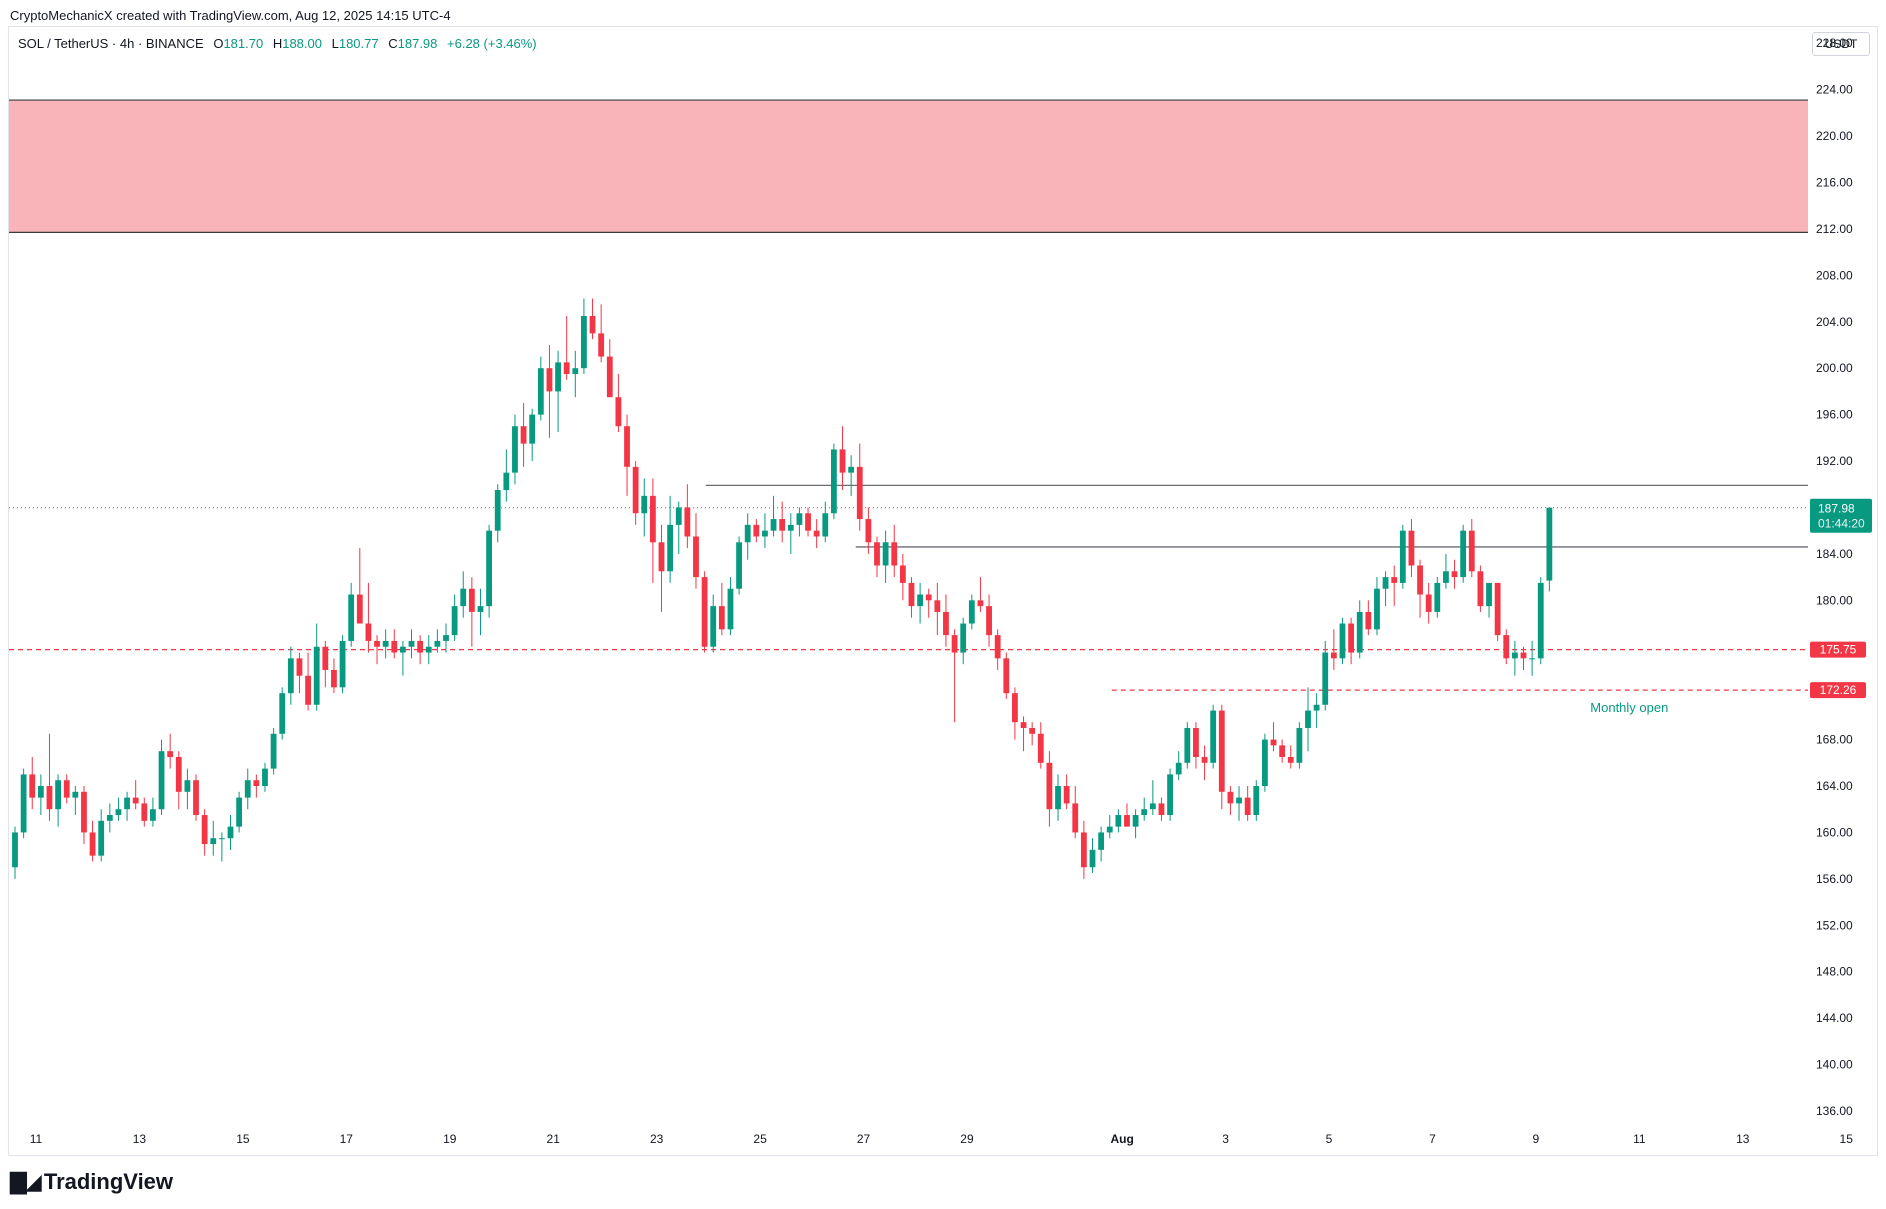 The image size is (1886, 1209). What do you see at coordinates (218, 43) in the screenshot?
I see `open-label: O` at bounding box center [218, 43].